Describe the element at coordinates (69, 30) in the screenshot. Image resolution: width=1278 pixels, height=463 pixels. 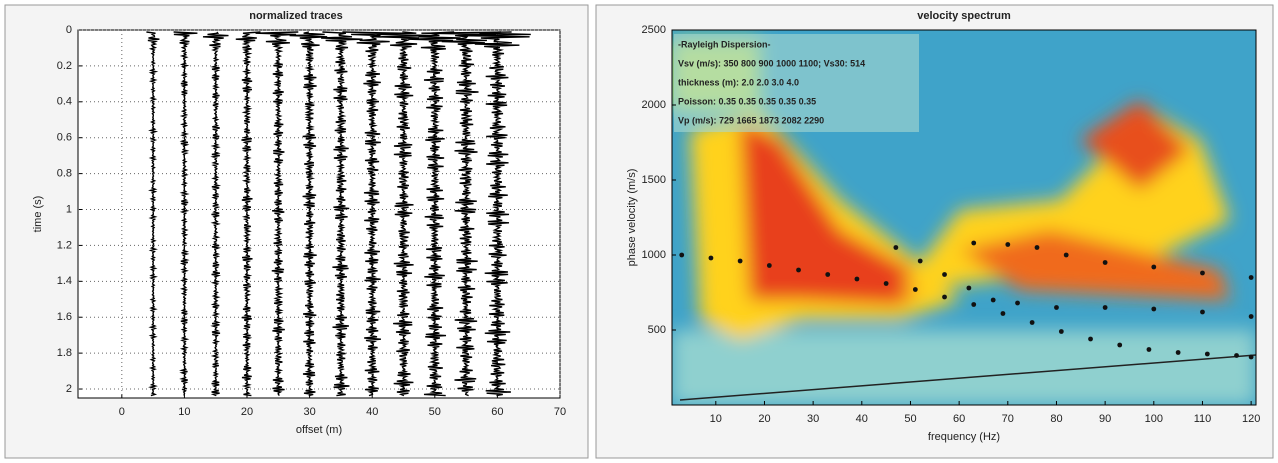
I see `y-tick-label: 0` at that location.